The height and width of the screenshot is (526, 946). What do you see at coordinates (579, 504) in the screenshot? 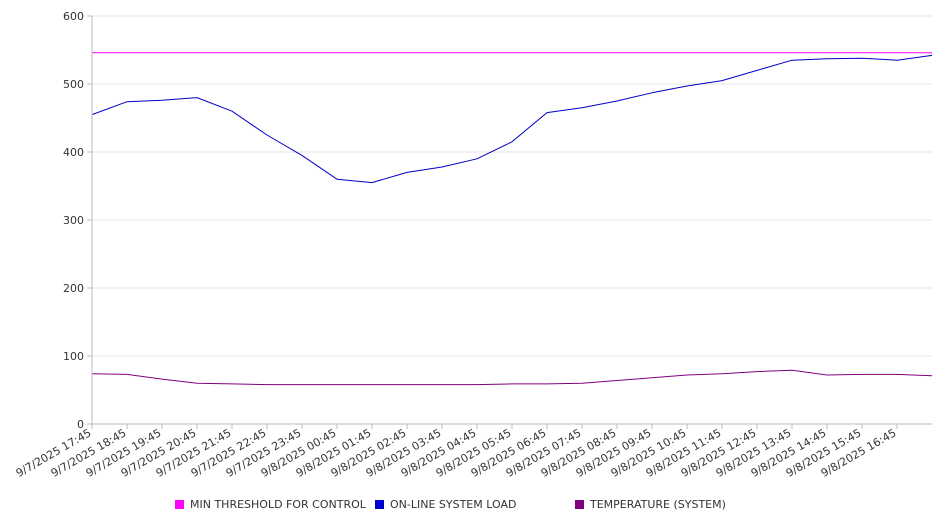
I see `legend-swatch-temperature` at bounding box center [579, 504].